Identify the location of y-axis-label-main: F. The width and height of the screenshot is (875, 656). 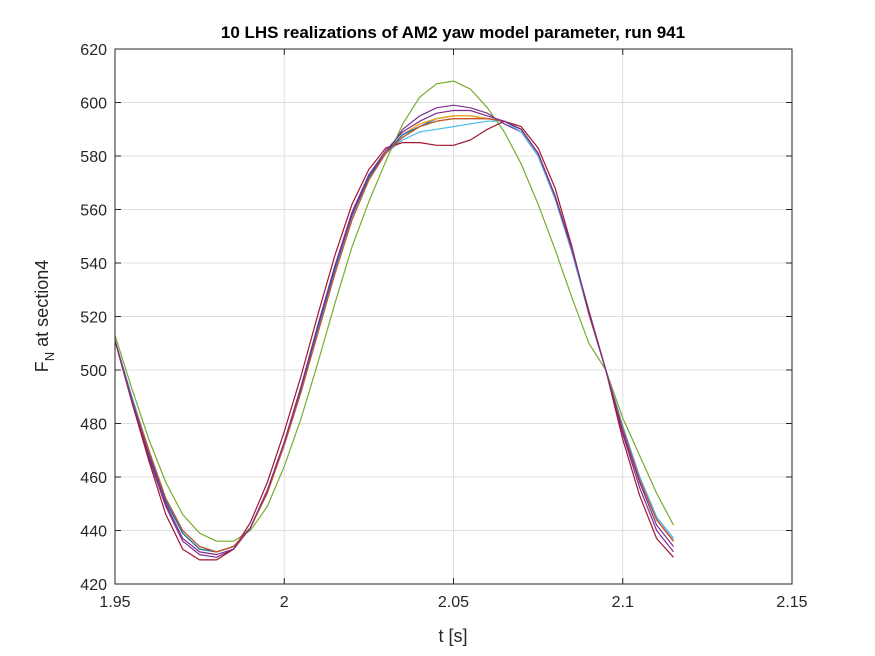
(42, 366).